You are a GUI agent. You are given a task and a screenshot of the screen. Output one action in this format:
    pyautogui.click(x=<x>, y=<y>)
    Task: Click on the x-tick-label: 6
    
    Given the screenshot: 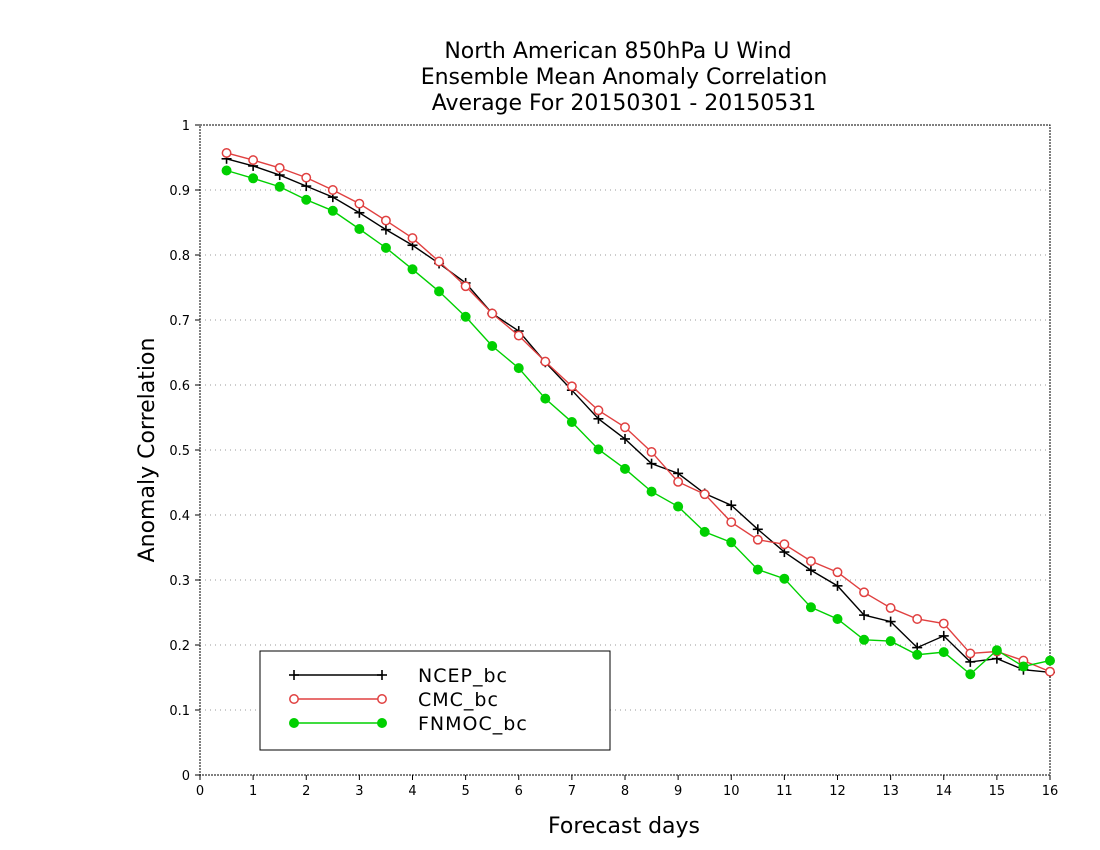 What is the action you would take?
    pyautogui.click(x=519, y=791)
    